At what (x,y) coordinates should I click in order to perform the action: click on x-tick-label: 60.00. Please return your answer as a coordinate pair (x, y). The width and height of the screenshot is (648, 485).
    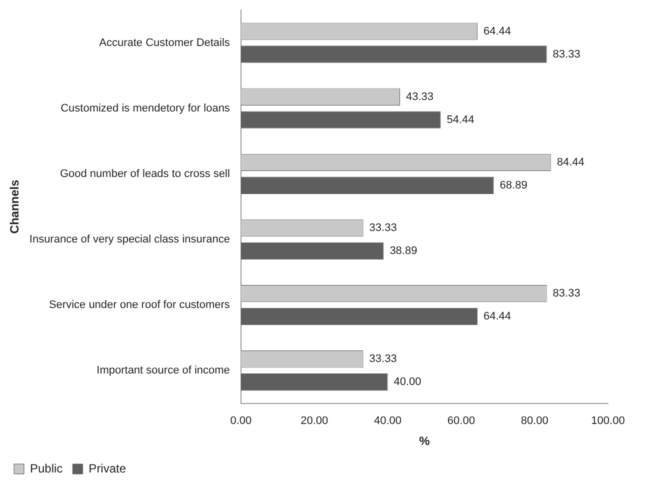
    Looking at the image, I should click on (461, 421).